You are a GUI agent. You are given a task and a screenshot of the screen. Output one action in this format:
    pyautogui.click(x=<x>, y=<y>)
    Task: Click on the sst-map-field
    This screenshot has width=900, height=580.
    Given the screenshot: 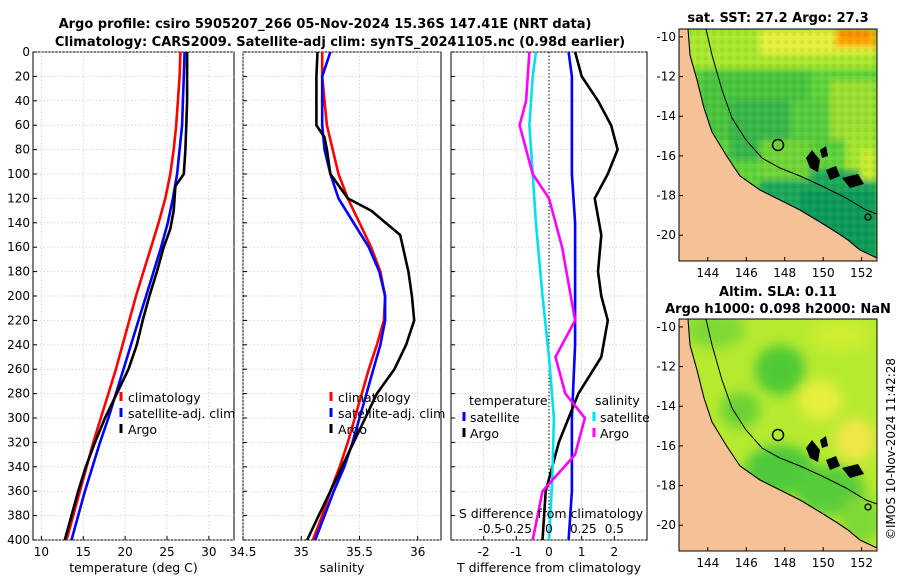 What is the action you would take?
    pyautogui.click(x=778, y=145)
    